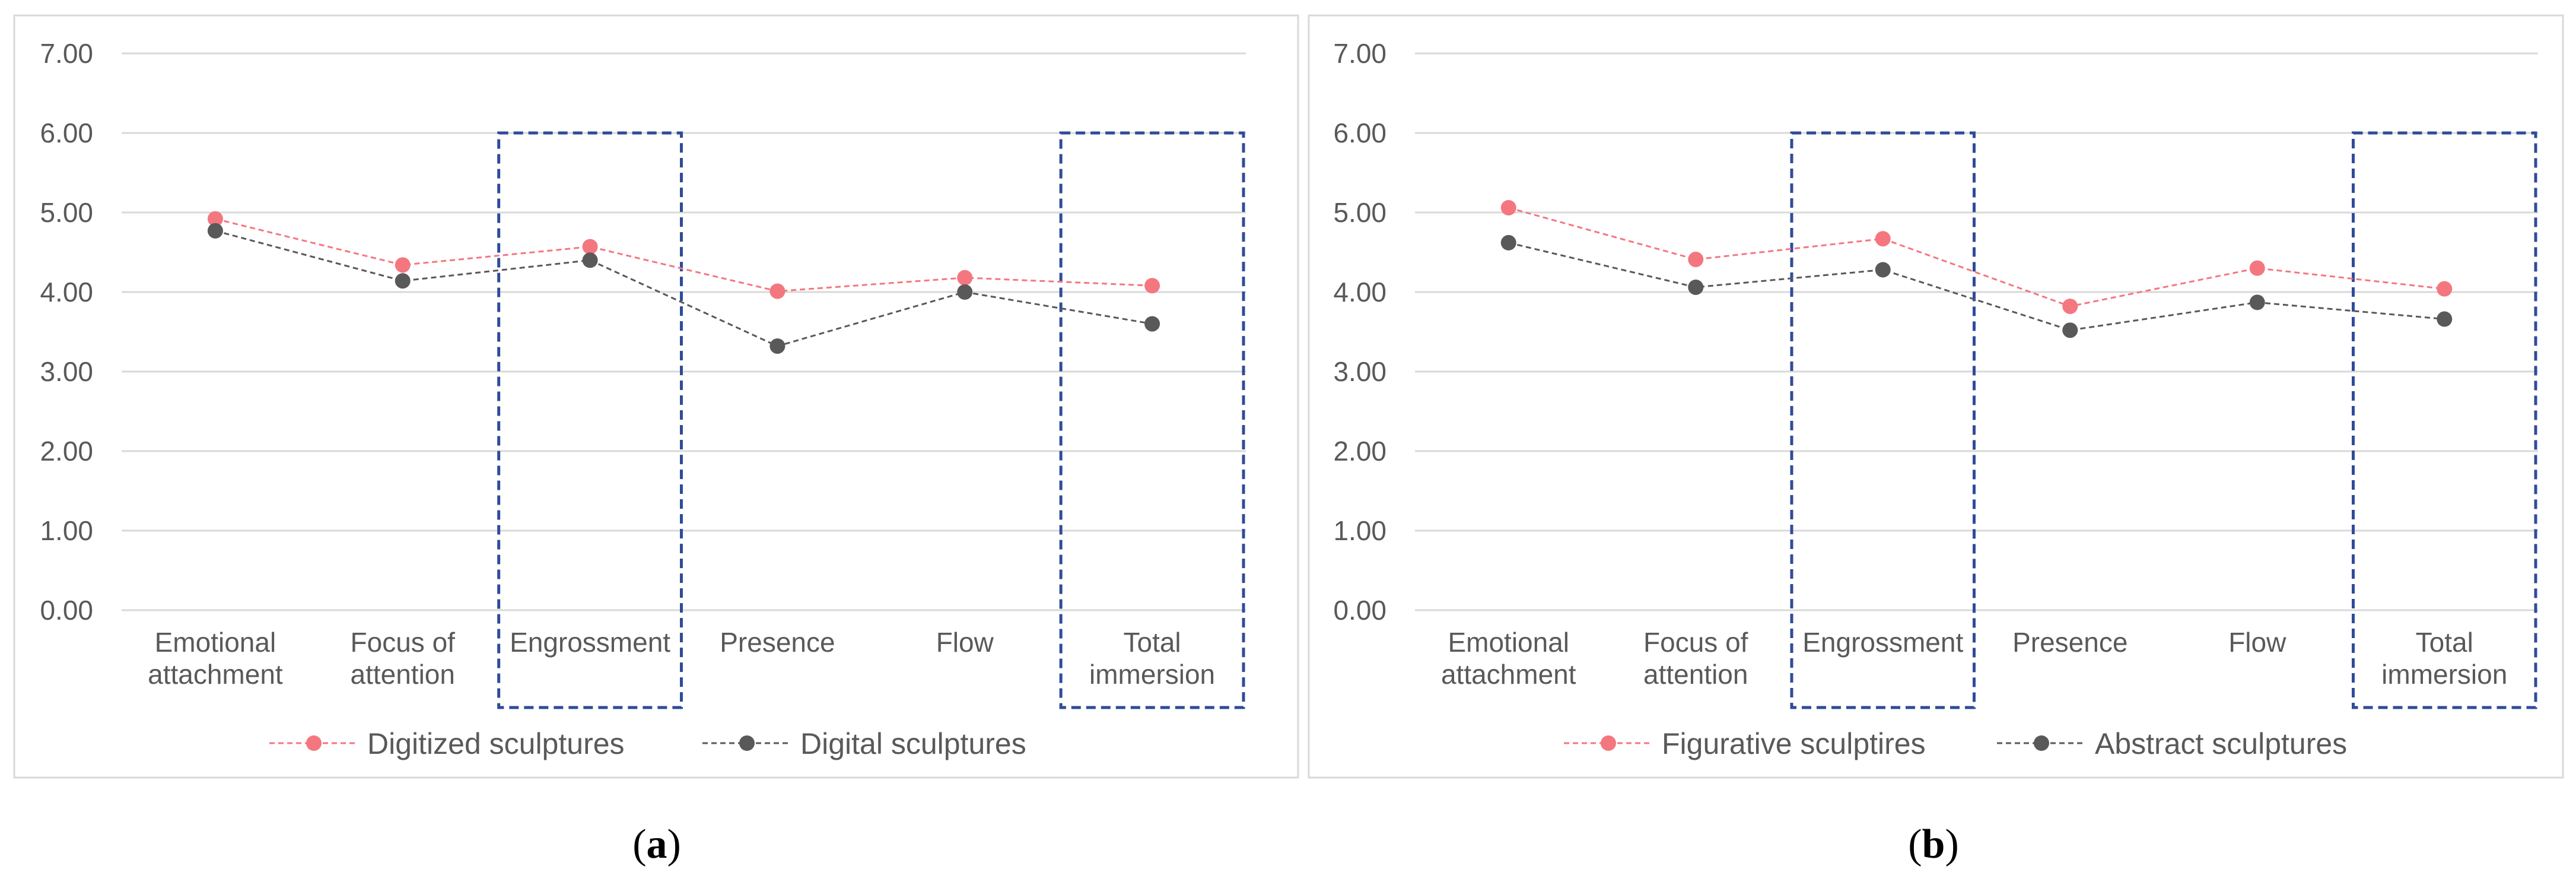 The image size is (2576, 885). I want to click on legend-label: Abstract sculptures, so click(2221, 743).